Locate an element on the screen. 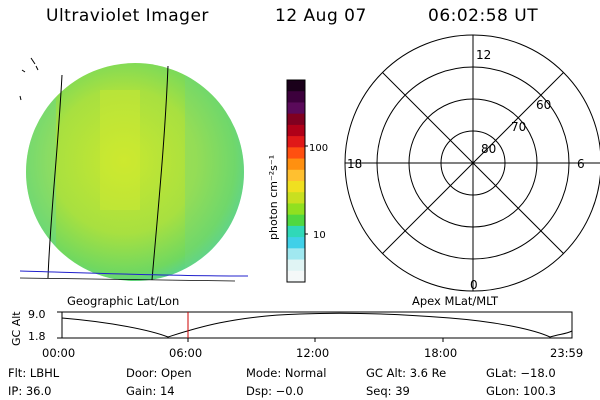 The image size is (600, 400). mlt-label-midnight: 0 is located at coordinates (474, 285).